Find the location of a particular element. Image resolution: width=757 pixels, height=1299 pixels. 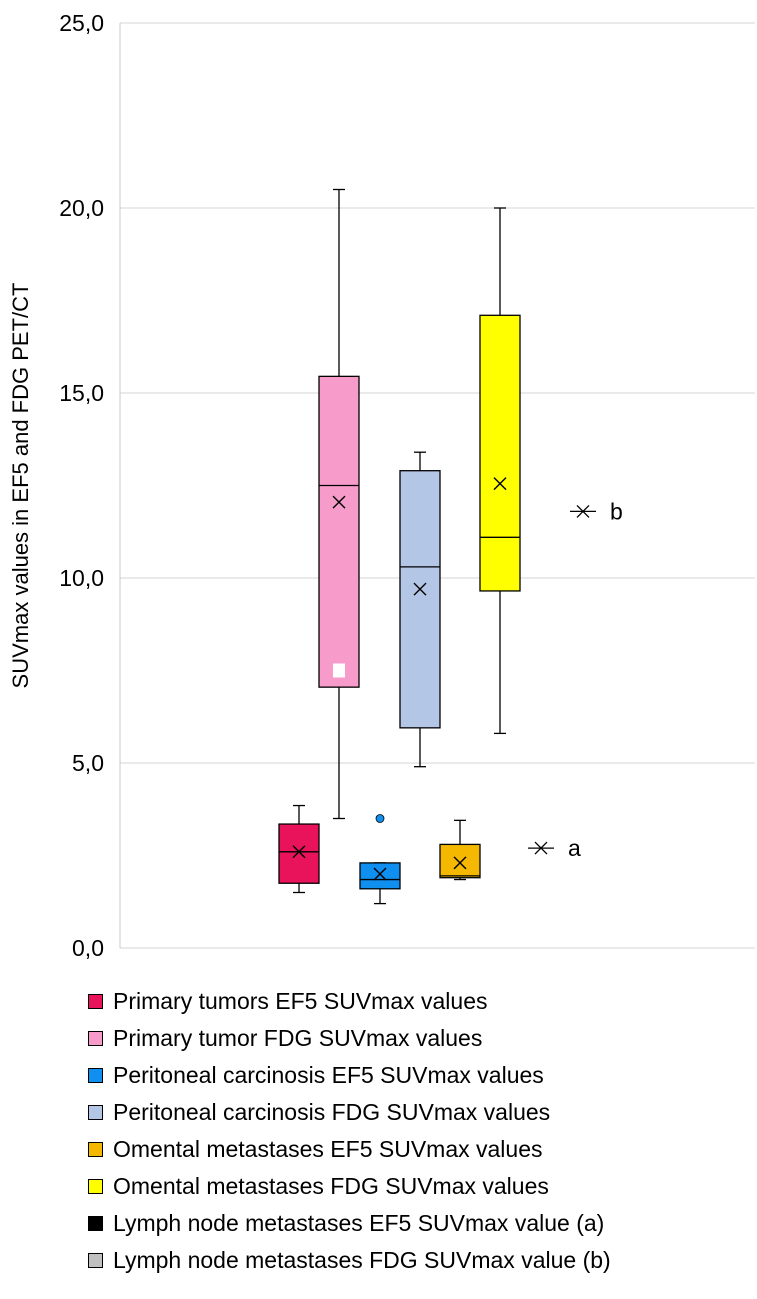

legend-item: Primary tumors EF5 SUVmax values is located at coordinates (418, 1001).